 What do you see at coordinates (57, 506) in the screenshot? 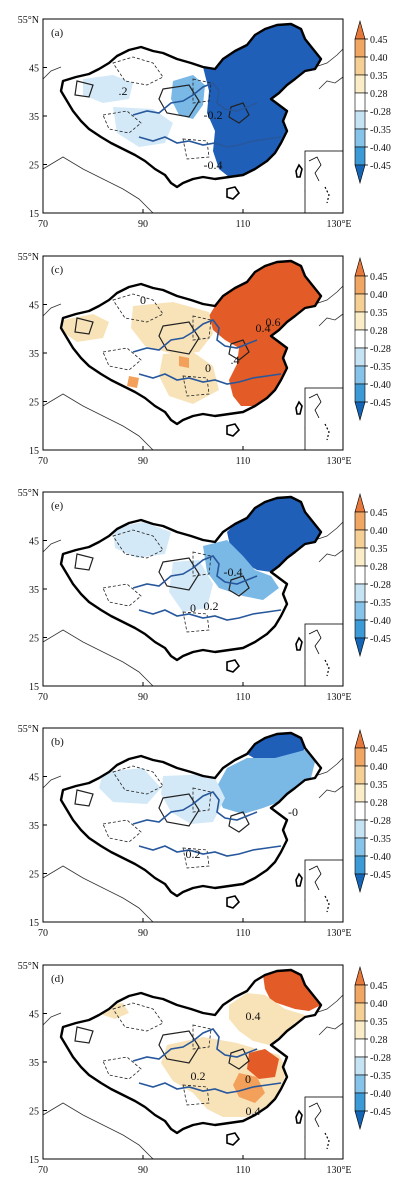
I see `panel-label: (e)` at bounding box center [57, 506].